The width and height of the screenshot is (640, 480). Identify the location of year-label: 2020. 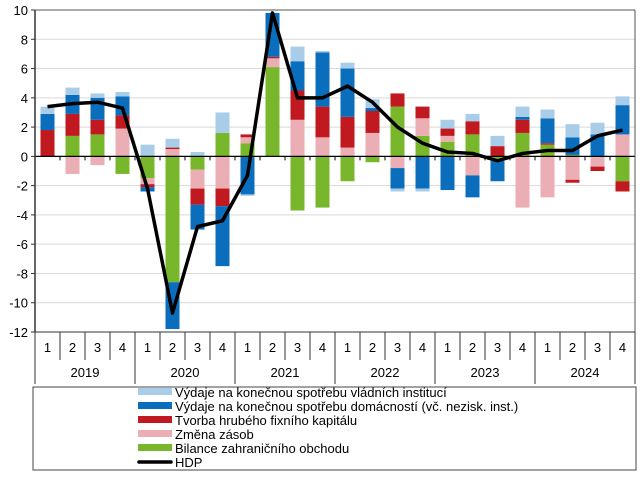
(185, 372).